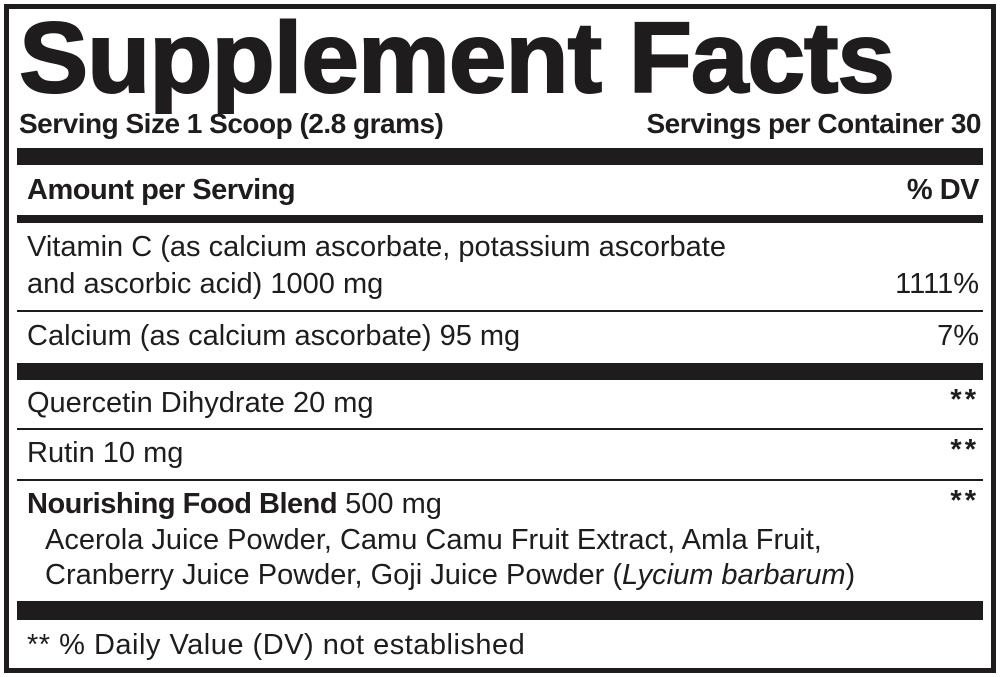 The height and width of the screenshot is (677, 1000). I want to click on divider-bar-footnote, so click(500, 611).